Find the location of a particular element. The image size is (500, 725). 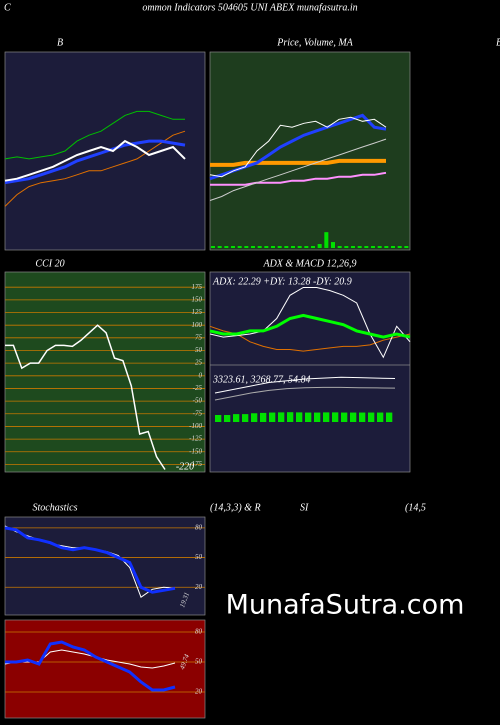

panel-title: CCI 20 is located at coordinates (49, 263).